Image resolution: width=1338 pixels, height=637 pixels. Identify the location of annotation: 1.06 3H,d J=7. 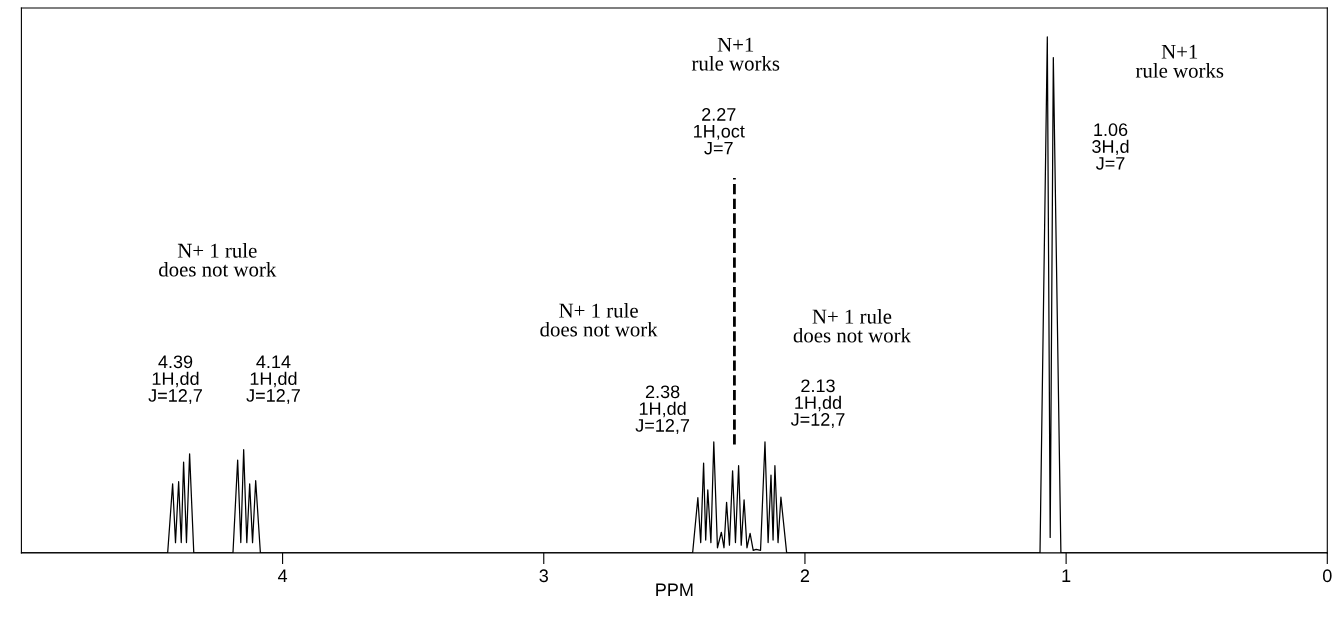
(1110, 146).